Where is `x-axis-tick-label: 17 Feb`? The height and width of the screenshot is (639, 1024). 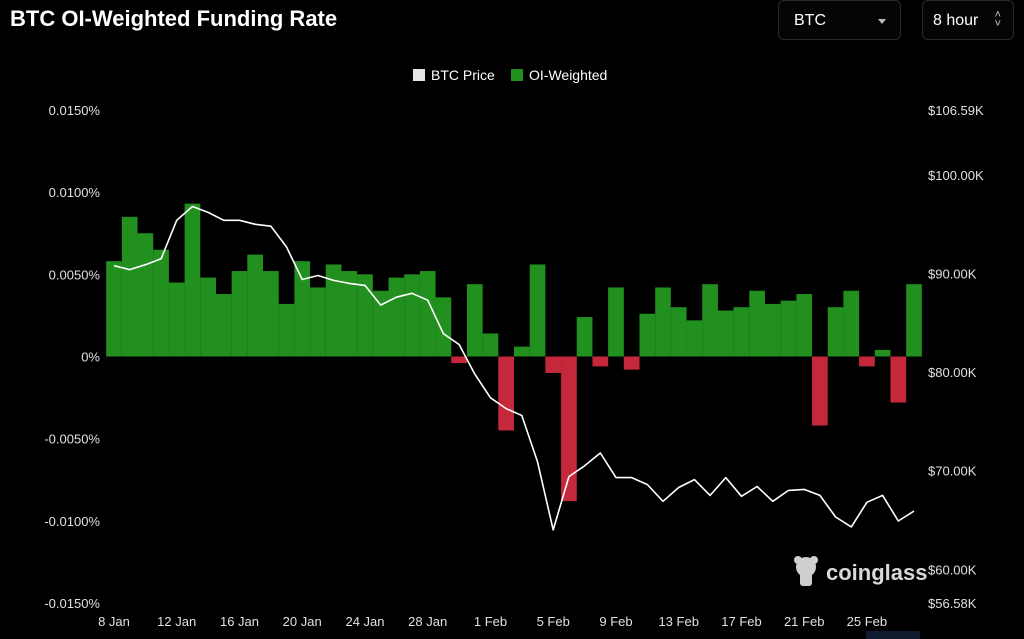
x-axis-tick-label: 17 Feb is located at coordinates (741, 621).